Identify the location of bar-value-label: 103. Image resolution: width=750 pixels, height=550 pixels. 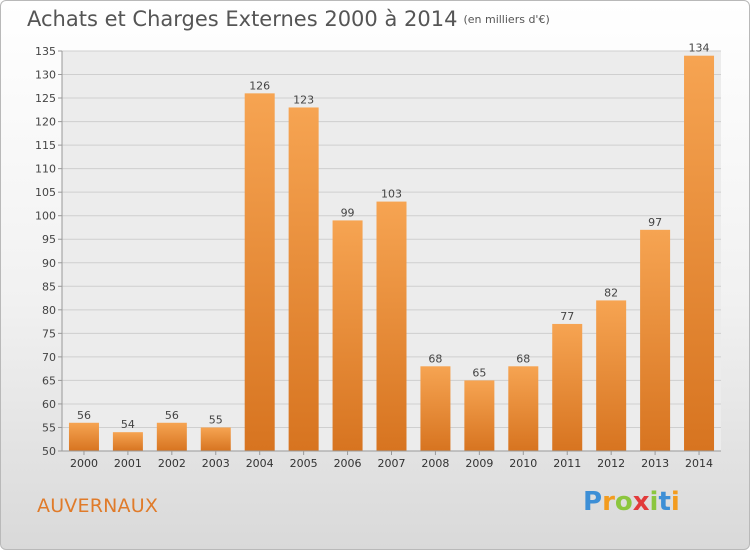
(391, 194).